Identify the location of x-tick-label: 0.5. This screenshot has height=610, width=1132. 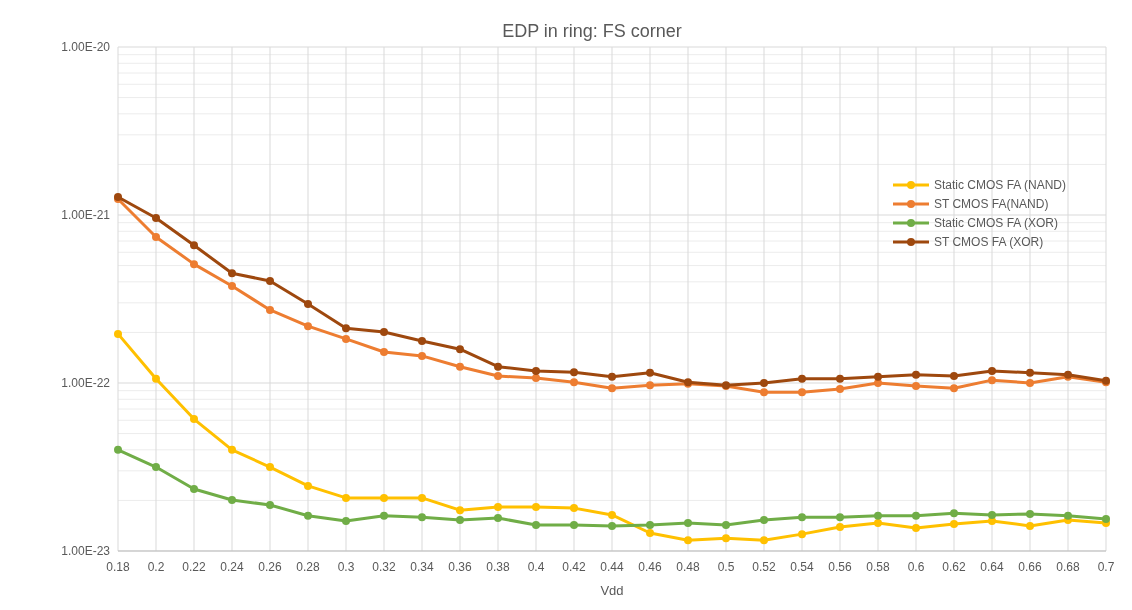
(726, 567).